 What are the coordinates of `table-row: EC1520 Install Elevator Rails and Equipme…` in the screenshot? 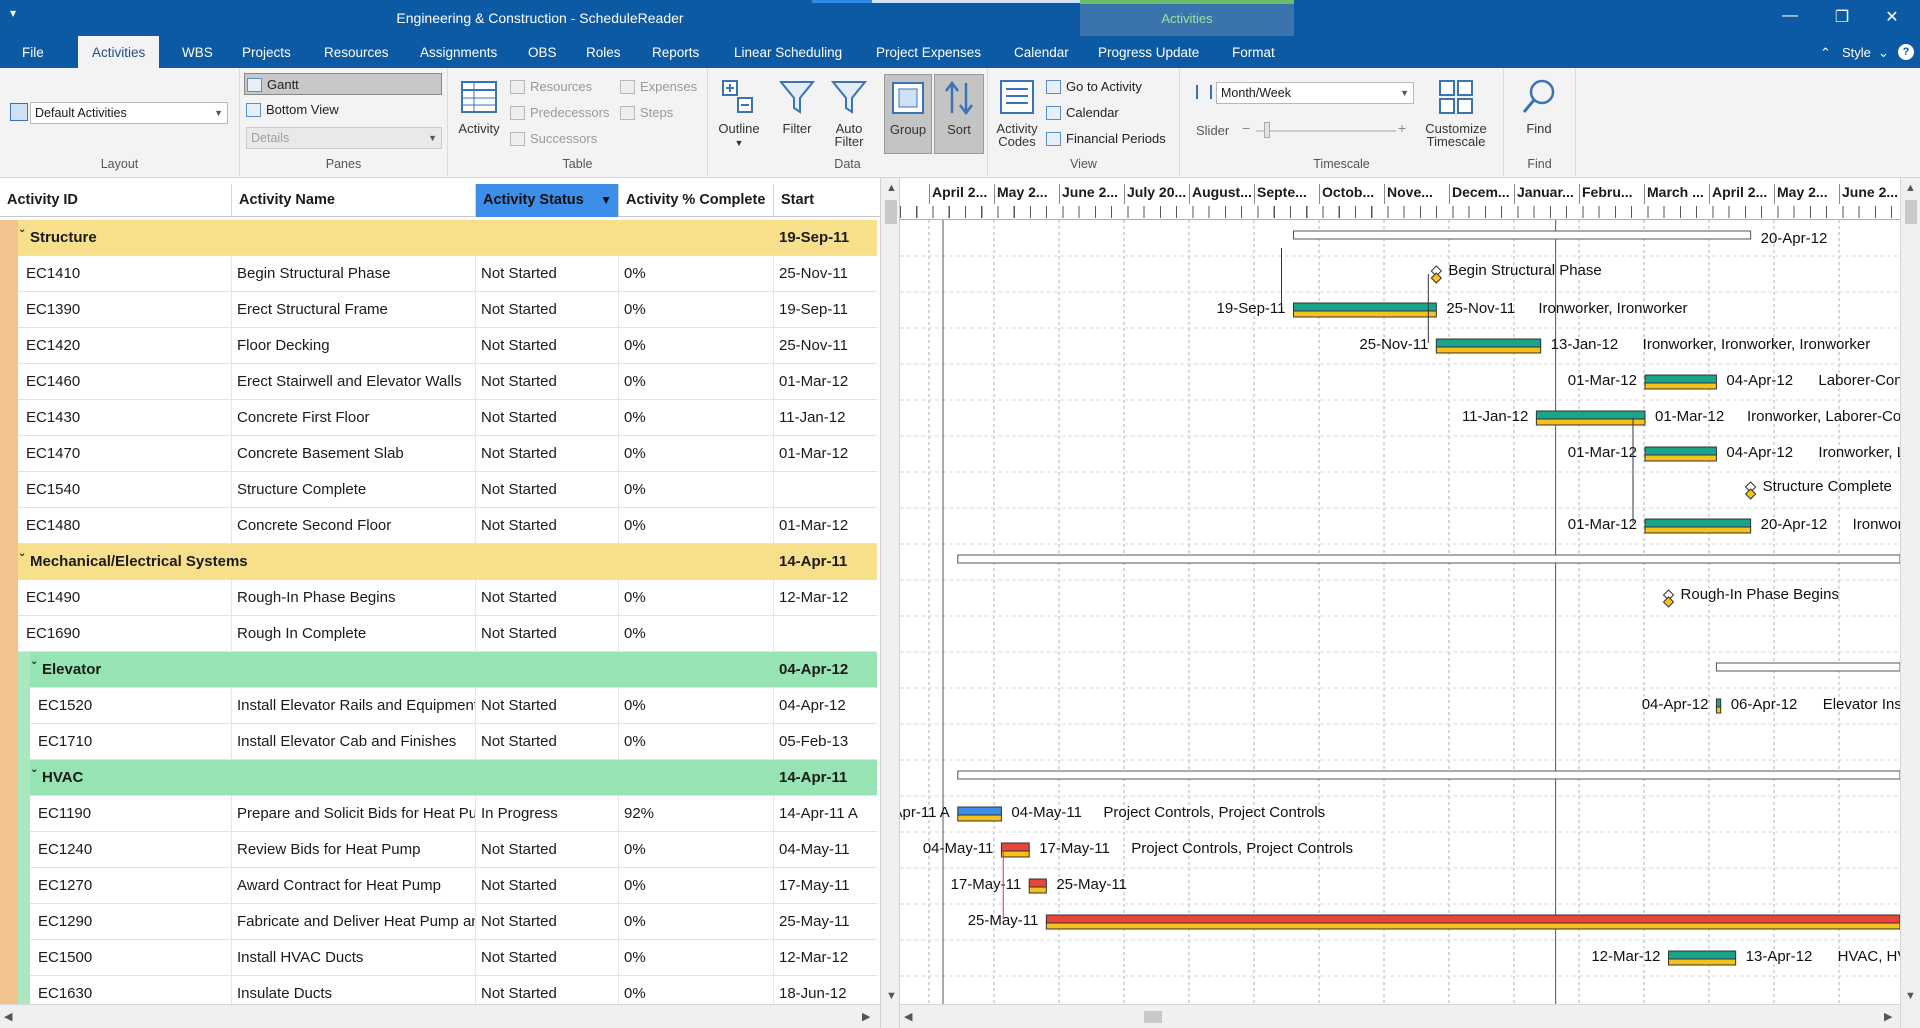 It's located at (438, 706).